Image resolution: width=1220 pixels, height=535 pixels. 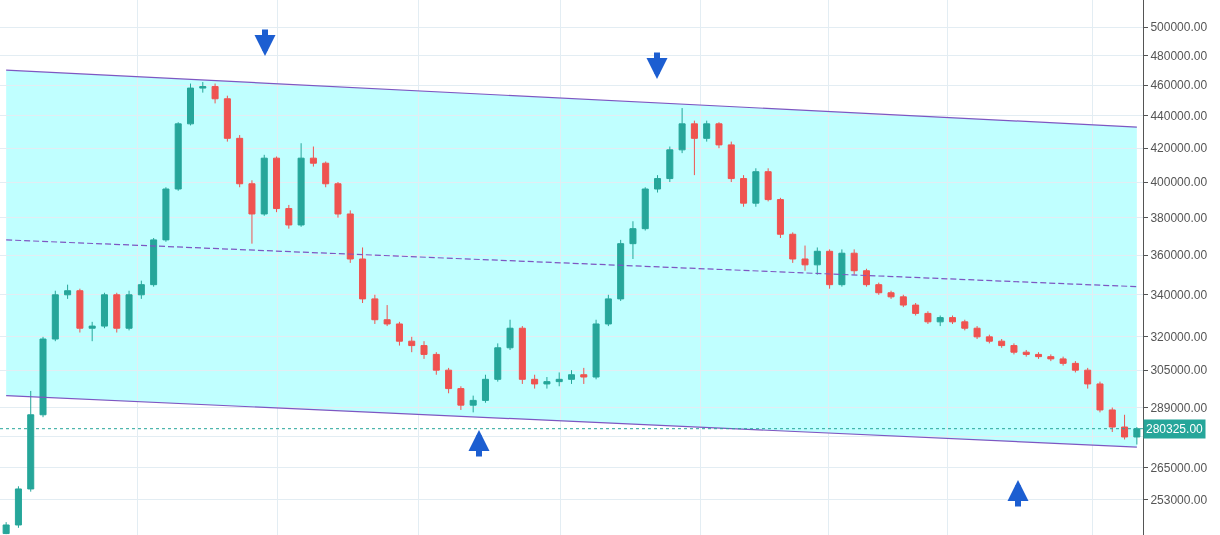 What do you see at coordinates (1179, 55) in the screenshot?
I see `y-tick-label: 480000.00` at bounding box center [1179, 55].